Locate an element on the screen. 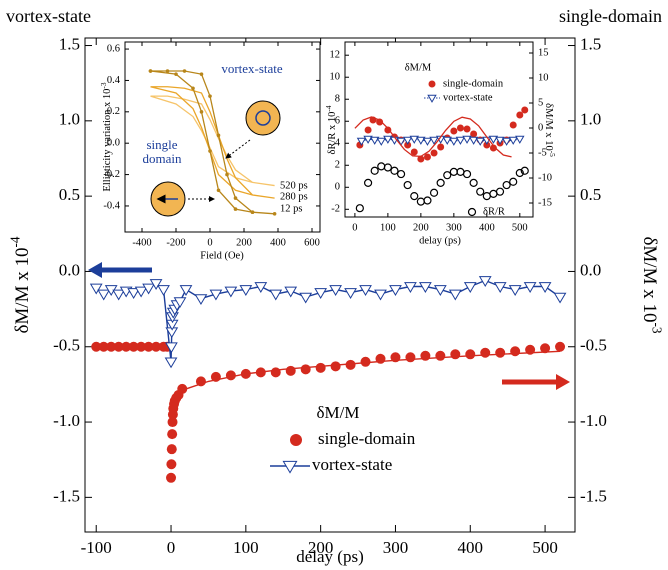 The height and width of the screenshot is (570, 668). vortex-loop is located at coordinates (263, 118).